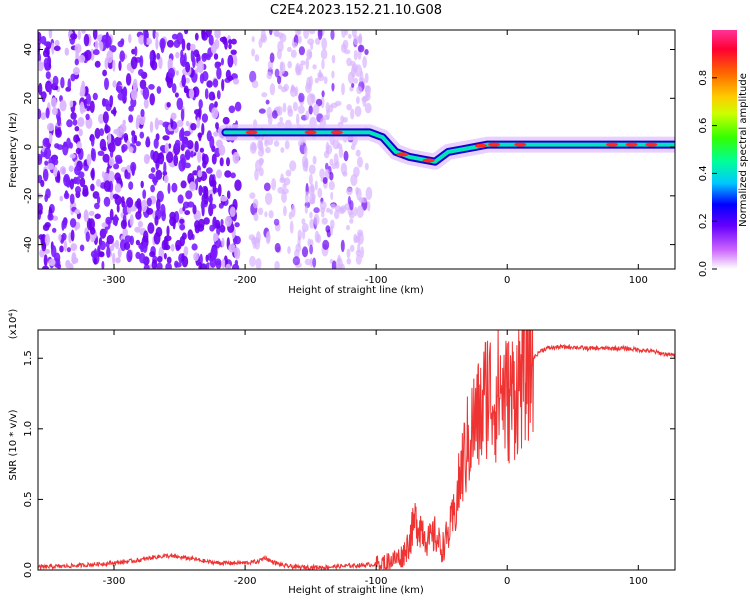 The width and height of the screenshot is (750, 600). Describe the element at coordinates (28, 196) in the screenshot. I see `spectrogram-y-tick-label: -20` at that location.